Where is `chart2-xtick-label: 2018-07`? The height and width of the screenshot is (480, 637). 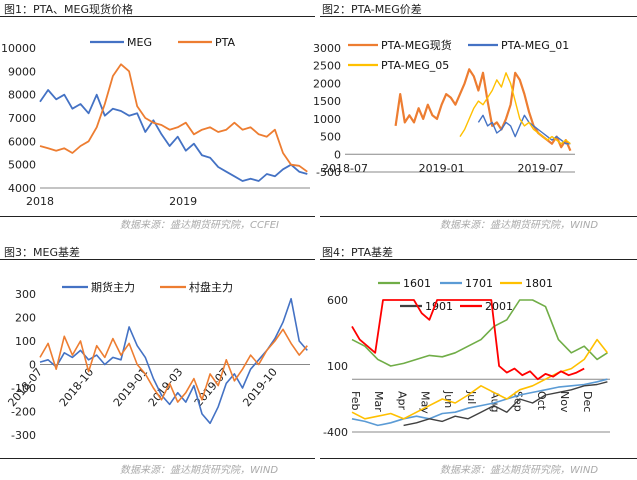
chart2-xtick-label: 2018-07 is located at coordinates (345, 168).